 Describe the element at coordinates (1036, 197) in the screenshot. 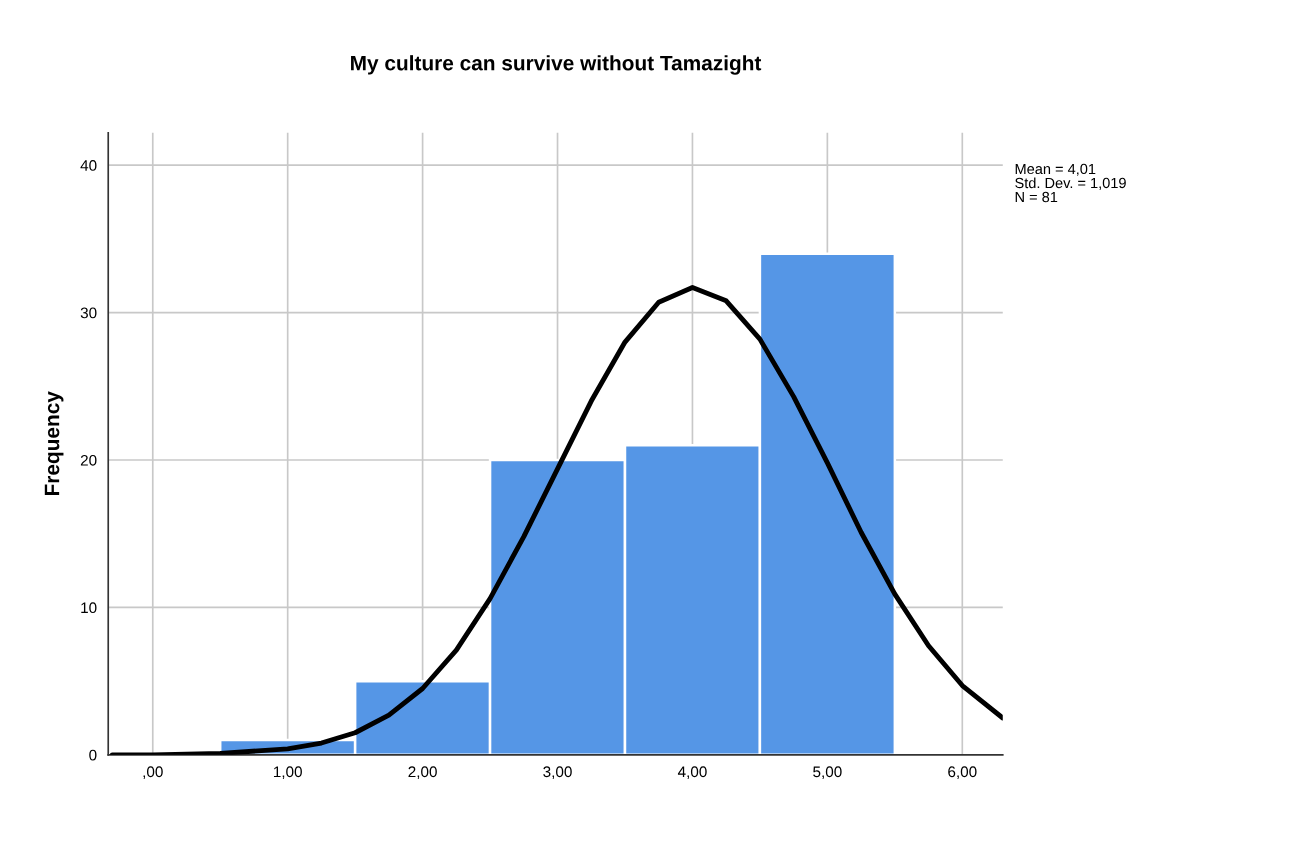

I see `text: N = 81` at that location.